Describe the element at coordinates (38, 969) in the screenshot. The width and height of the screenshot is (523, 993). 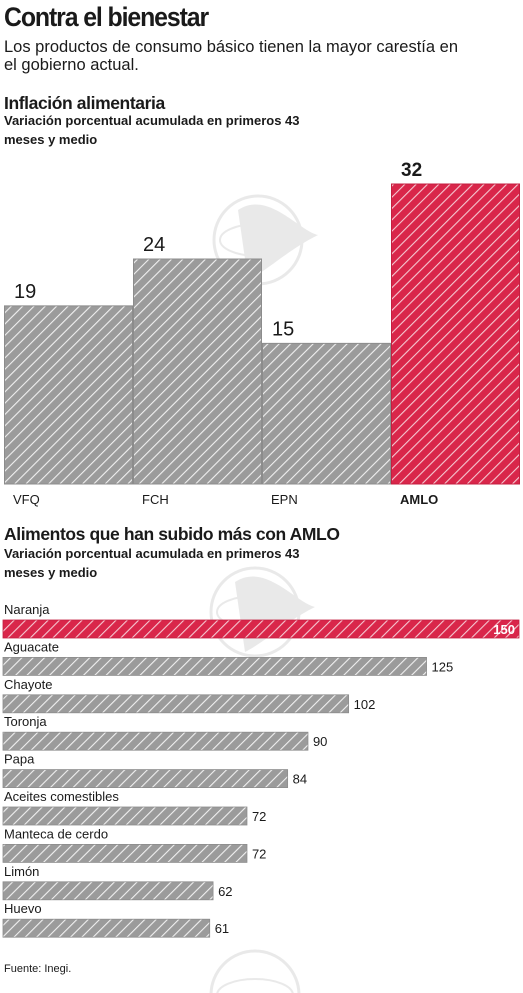
I see `source-note: Fuente: Inegi.` at that location.